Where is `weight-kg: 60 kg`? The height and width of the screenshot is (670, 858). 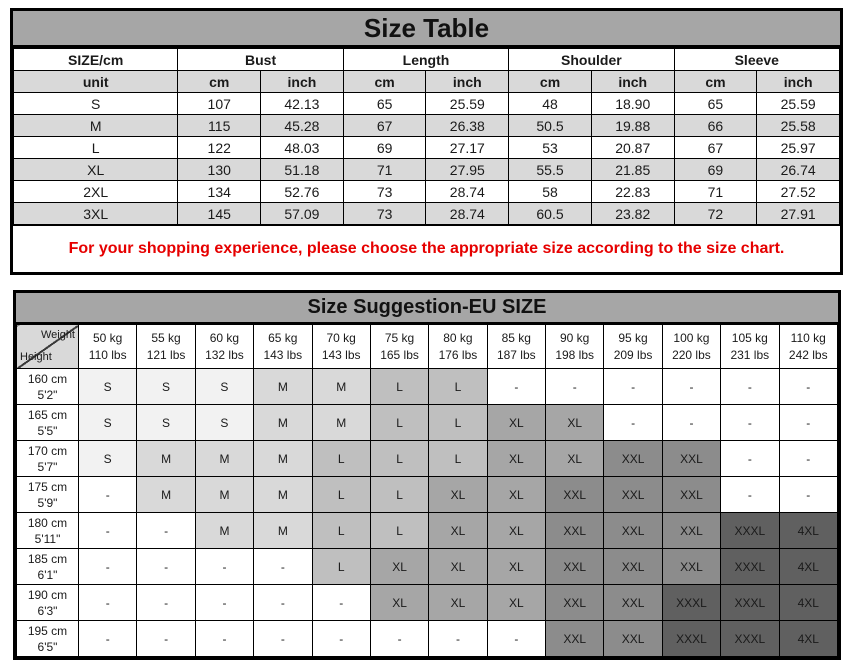
weight-kg: 60 kg is located at coordinates (224, 337).